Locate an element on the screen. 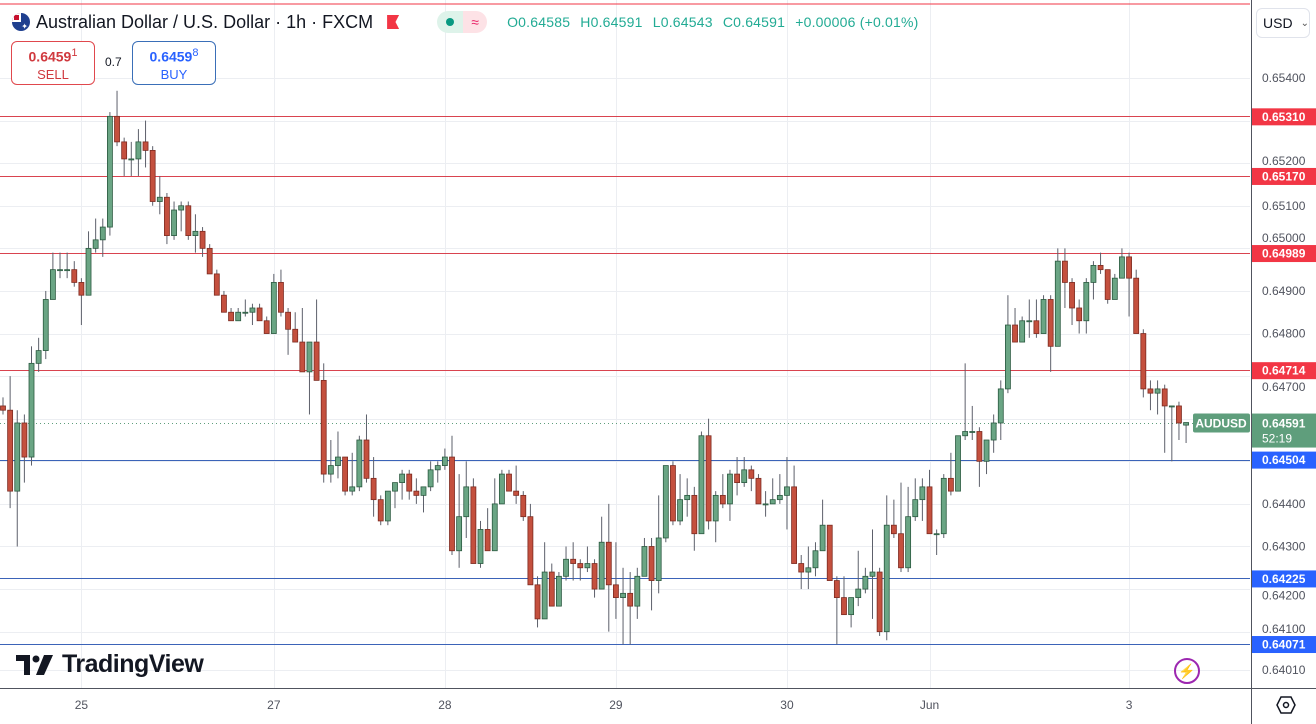 The width and height of the screenshot is (1316, 724). last-price-chip is located at coordinates (1284, 430).